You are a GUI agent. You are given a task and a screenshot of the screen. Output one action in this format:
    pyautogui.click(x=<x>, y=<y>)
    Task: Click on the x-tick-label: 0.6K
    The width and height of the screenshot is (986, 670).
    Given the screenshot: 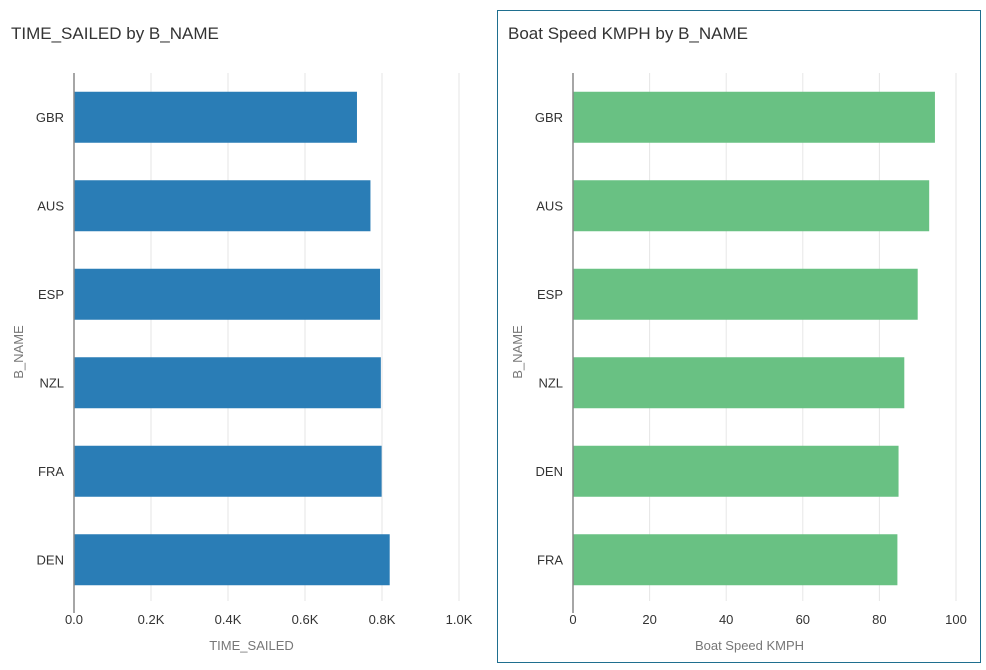 What is the action you would take?
    pyautogui.click(x=305, y=619)
    